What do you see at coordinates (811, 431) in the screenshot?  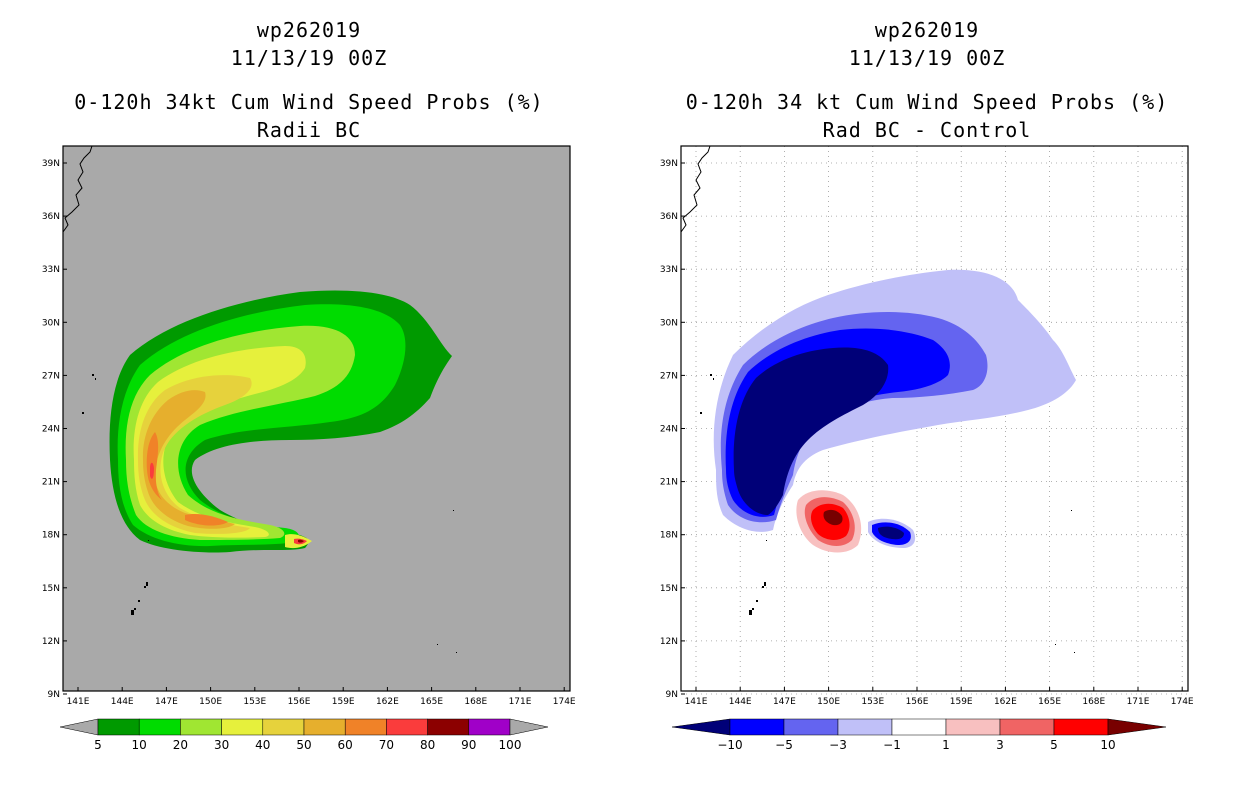 I see `diff-band-minus10` at bounding box center [811, 431].